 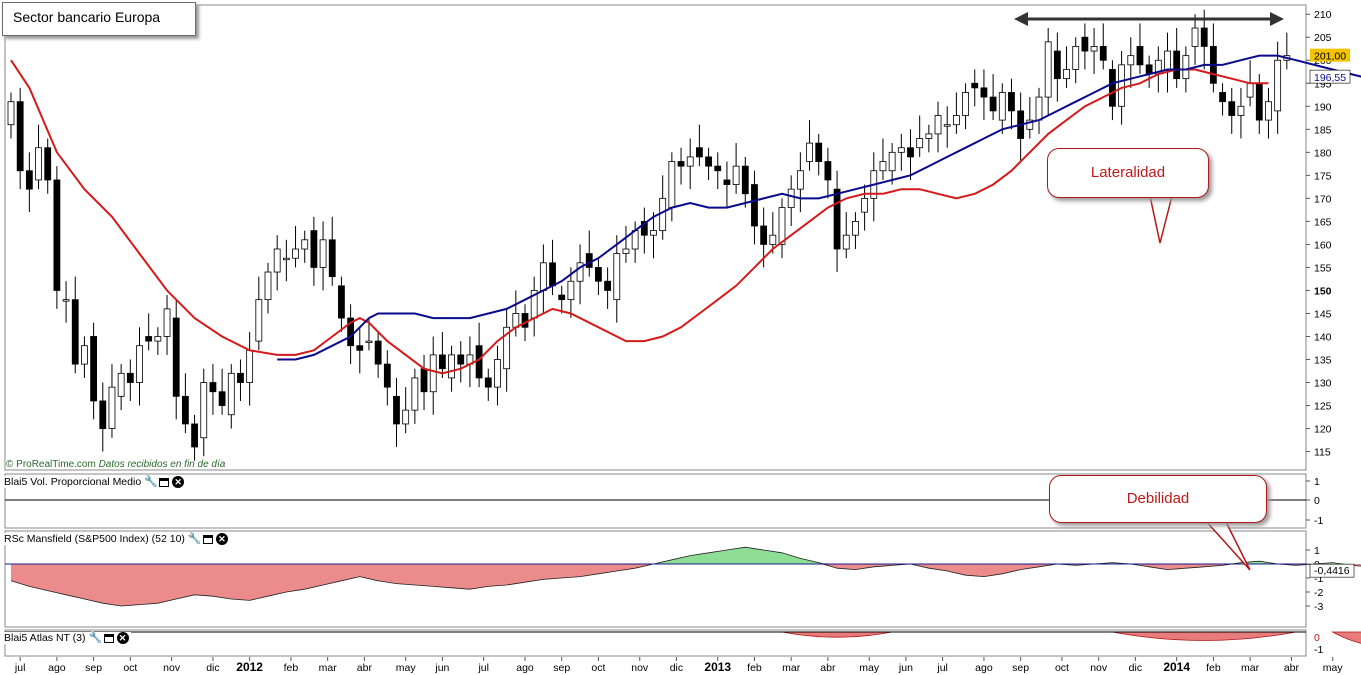 I want to click on indicator-header-atlas: Blai5 Atlas NT (3) 🔧 ✕, so click(x=67, y=638).